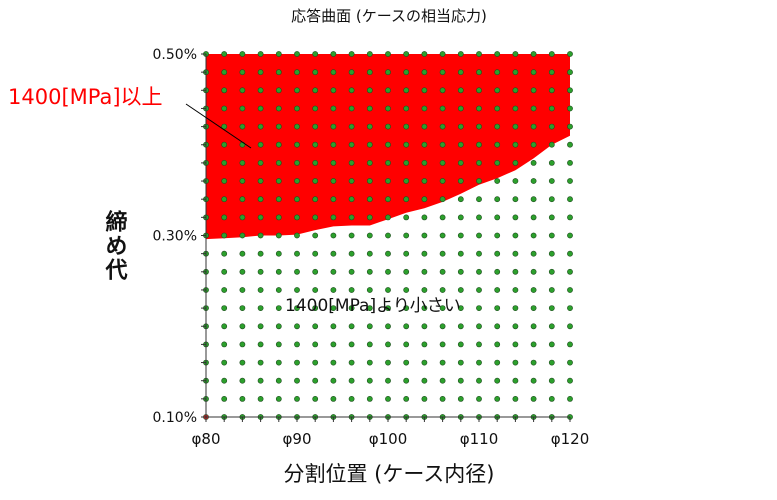 The image size is (777, 500). Describe the element at coordinates (115, 245) in the screenshot. I see `y-axis-title: 締め代` at that location.